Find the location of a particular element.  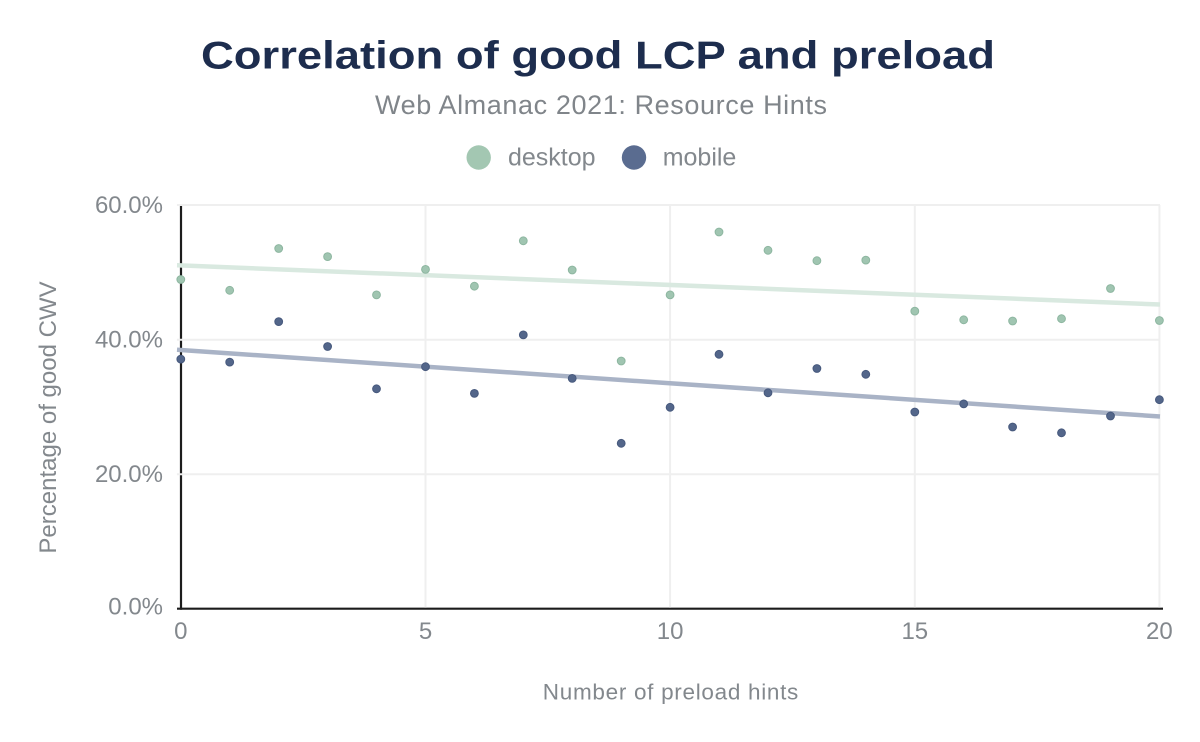

svg-text: mobile is located at coordinates (700, 158).